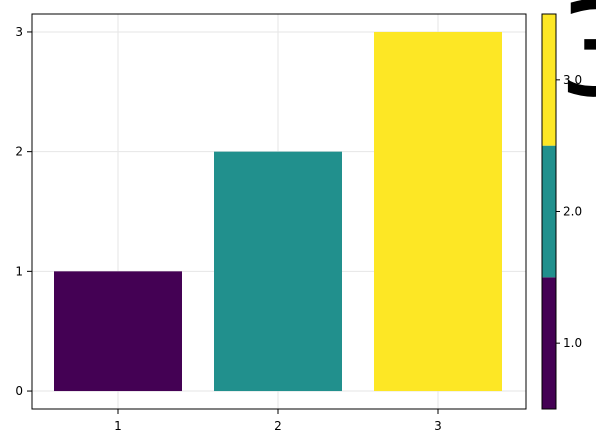 This screenshot has height=446, width=596. I want to click on x-tick-label: 1, so click(118, 426).